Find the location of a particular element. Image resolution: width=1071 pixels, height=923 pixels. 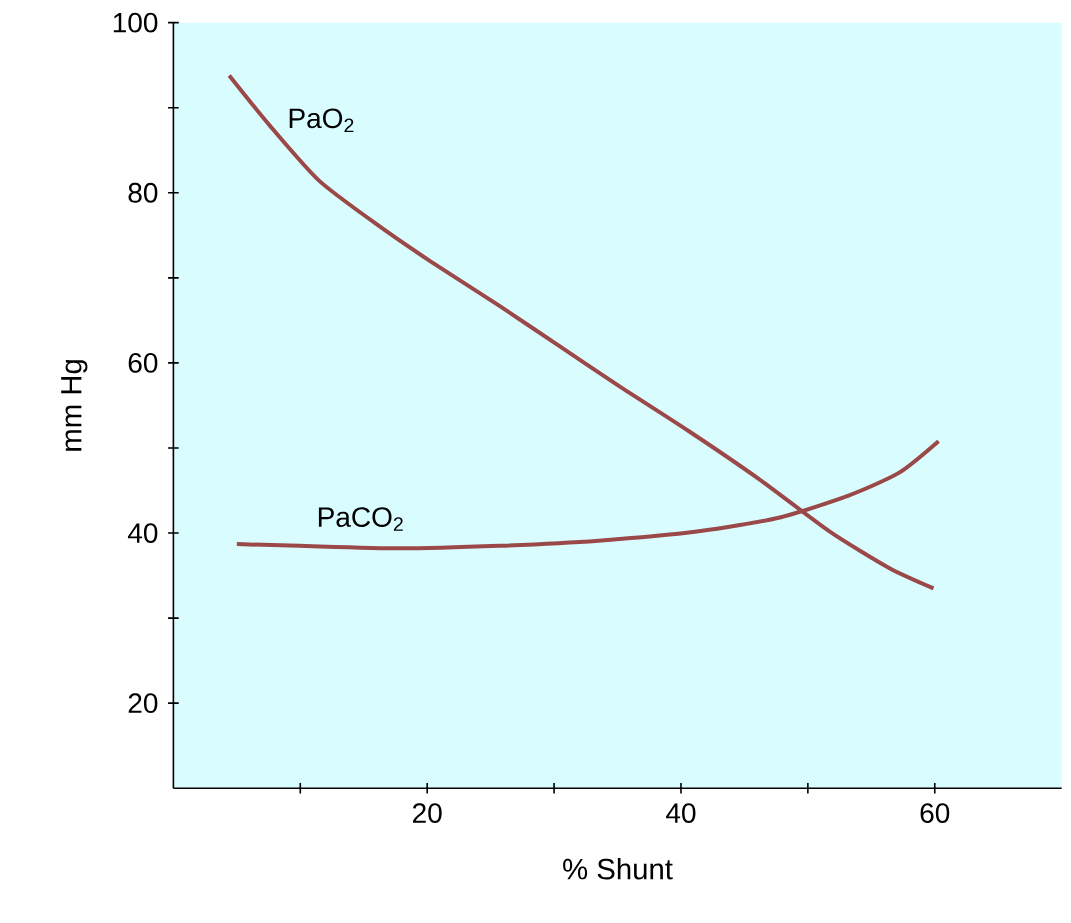

series-label: PaCO$_{2}$ is located at coordinates (360, 519).